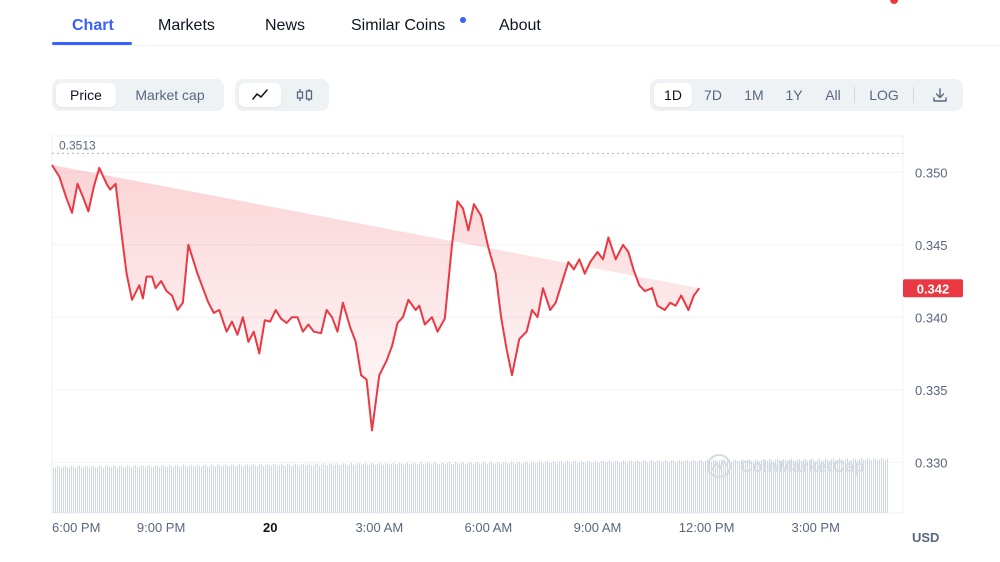  I want to click on current-price-tag: 0.342, so click(933, 288).